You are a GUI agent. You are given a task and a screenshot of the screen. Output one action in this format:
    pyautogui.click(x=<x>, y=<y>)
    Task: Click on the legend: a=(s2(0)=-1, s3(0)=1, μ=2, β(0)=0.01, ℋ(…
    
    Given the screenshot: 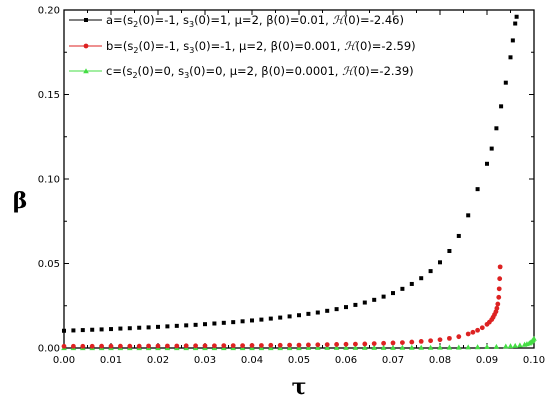 What is the action you would take?
    pyautogui.click(x=242, y=46)
    